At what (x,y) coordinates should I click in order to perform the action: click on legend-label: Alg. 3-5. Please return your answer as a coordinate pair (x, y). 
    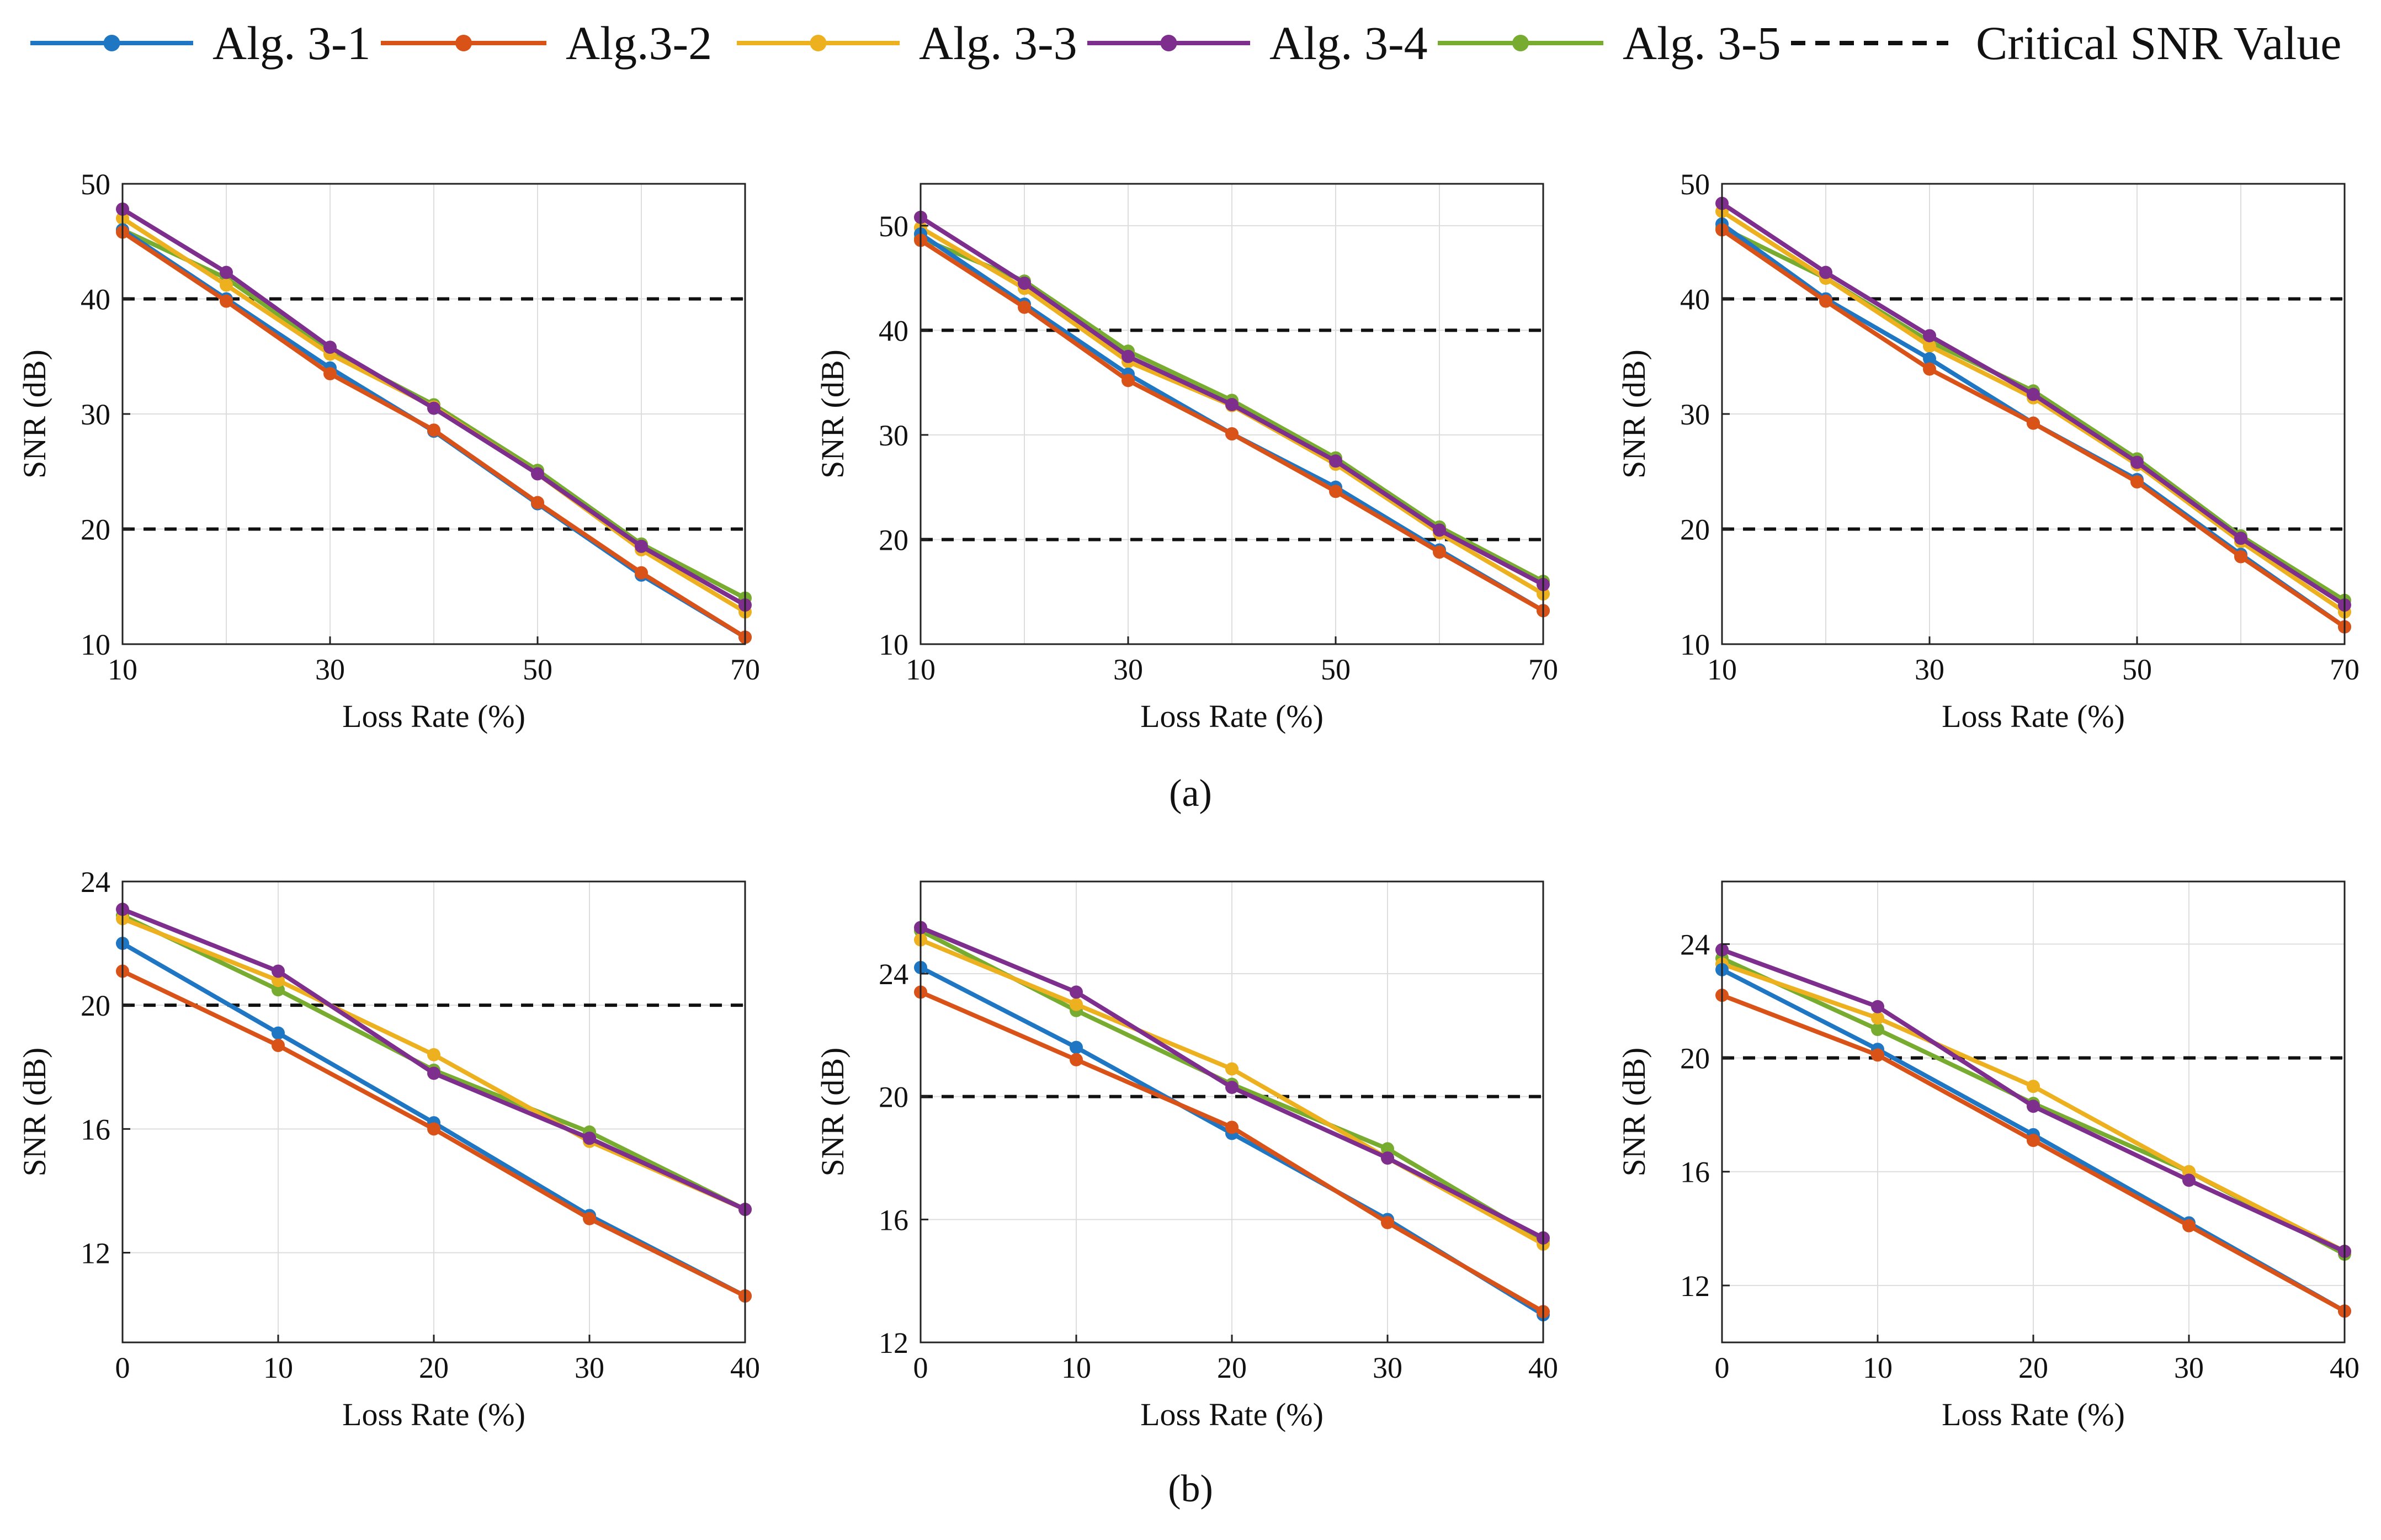
    Looking at the image, I should click on (1702, 43).